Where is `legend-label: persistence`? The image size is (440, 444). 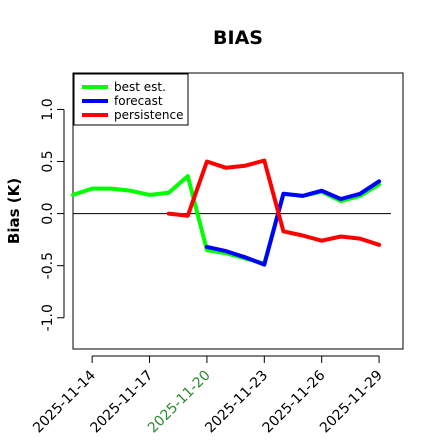 legend-label: persistence is located at coordinates (148, 115).